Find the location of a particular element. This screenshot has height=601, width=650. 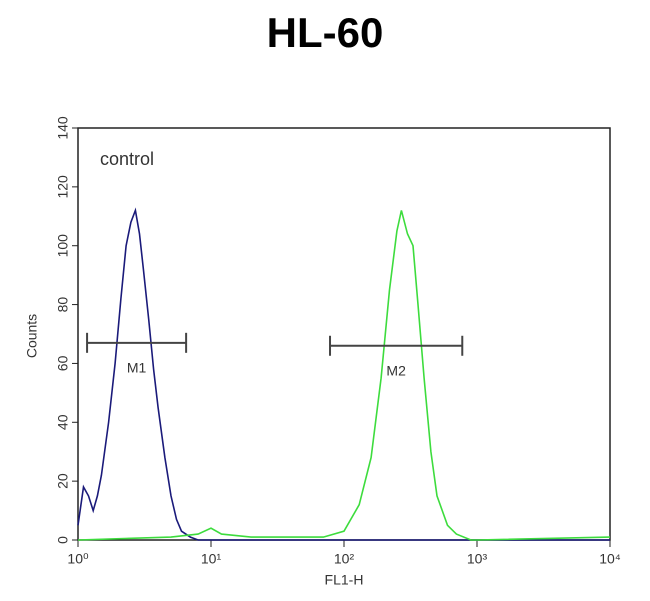

x-tick-label: 10⁰ is located at coordinates (78, 559).